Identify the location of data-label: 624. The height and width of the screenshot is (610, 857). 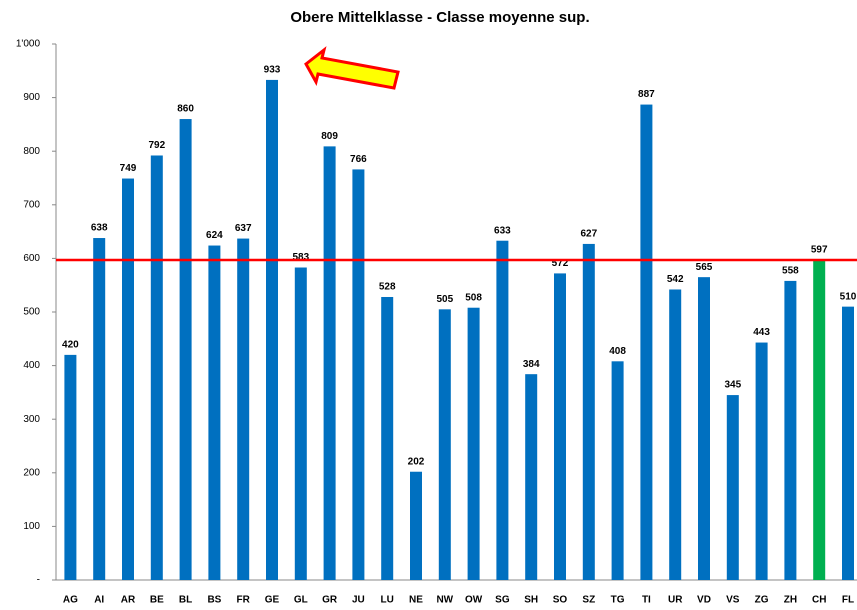
(214, 235).